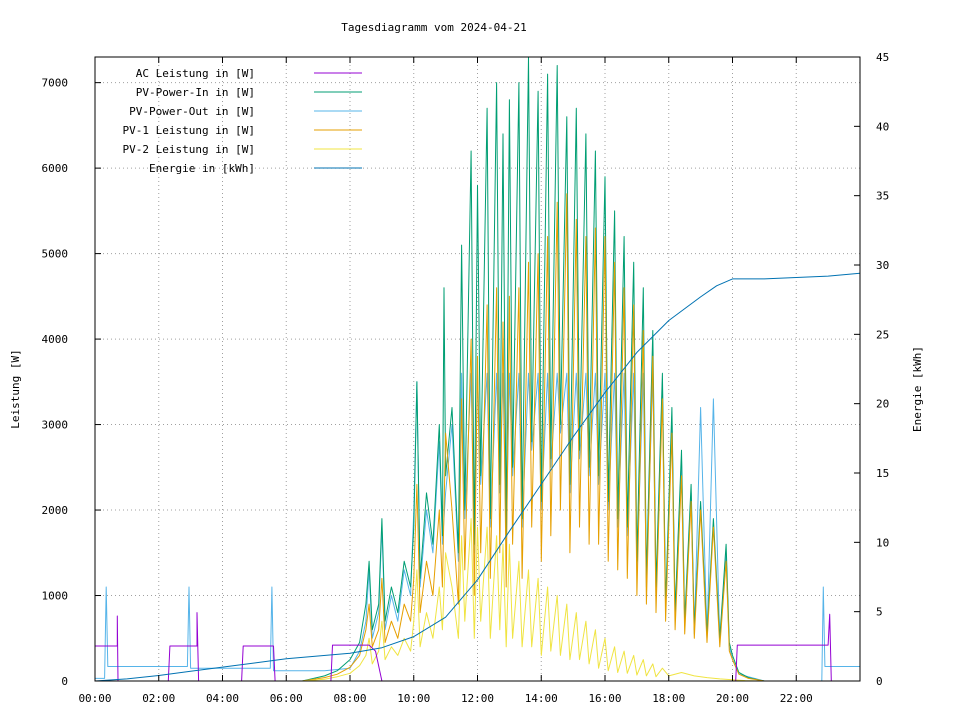  What do you see at coordinates (882, 196) in the screenshot?
I see `y2-tick-label: 35` at bounding box center [882, 196].